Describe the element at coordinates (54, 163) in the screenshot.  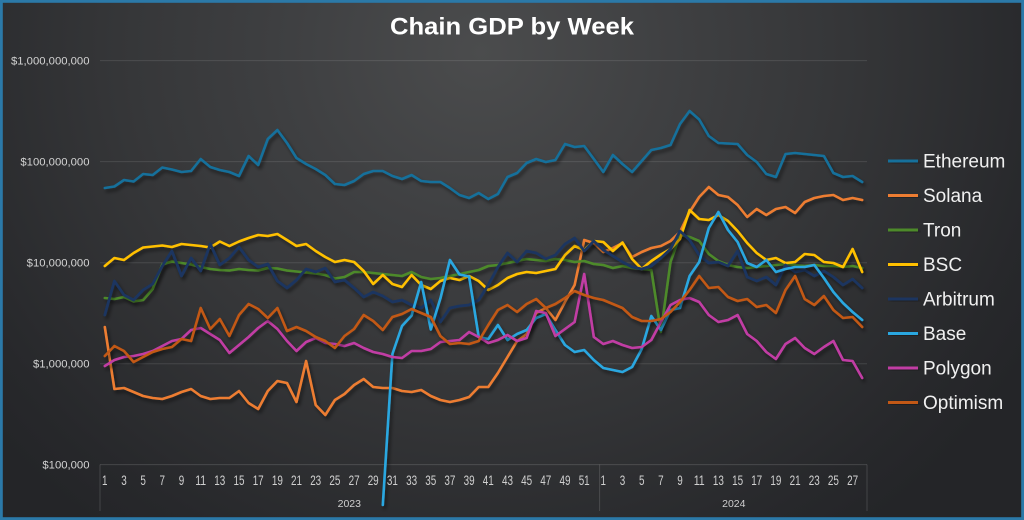
I see `svg-text: $100,000,000` at that location.